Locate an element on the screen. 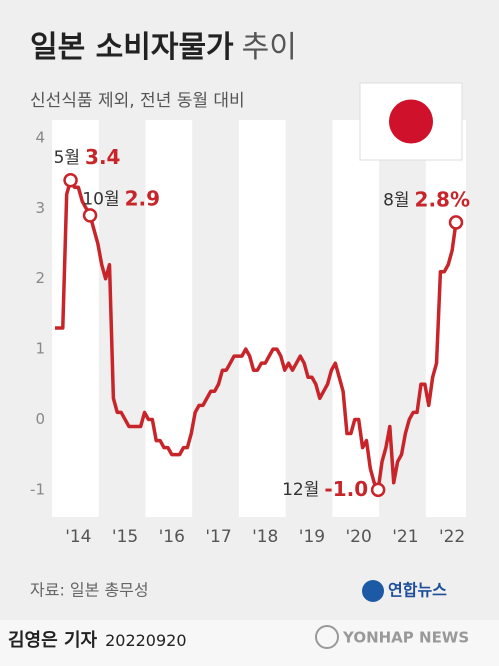  value-label: 2.8% is located at coordinates (442, 199).